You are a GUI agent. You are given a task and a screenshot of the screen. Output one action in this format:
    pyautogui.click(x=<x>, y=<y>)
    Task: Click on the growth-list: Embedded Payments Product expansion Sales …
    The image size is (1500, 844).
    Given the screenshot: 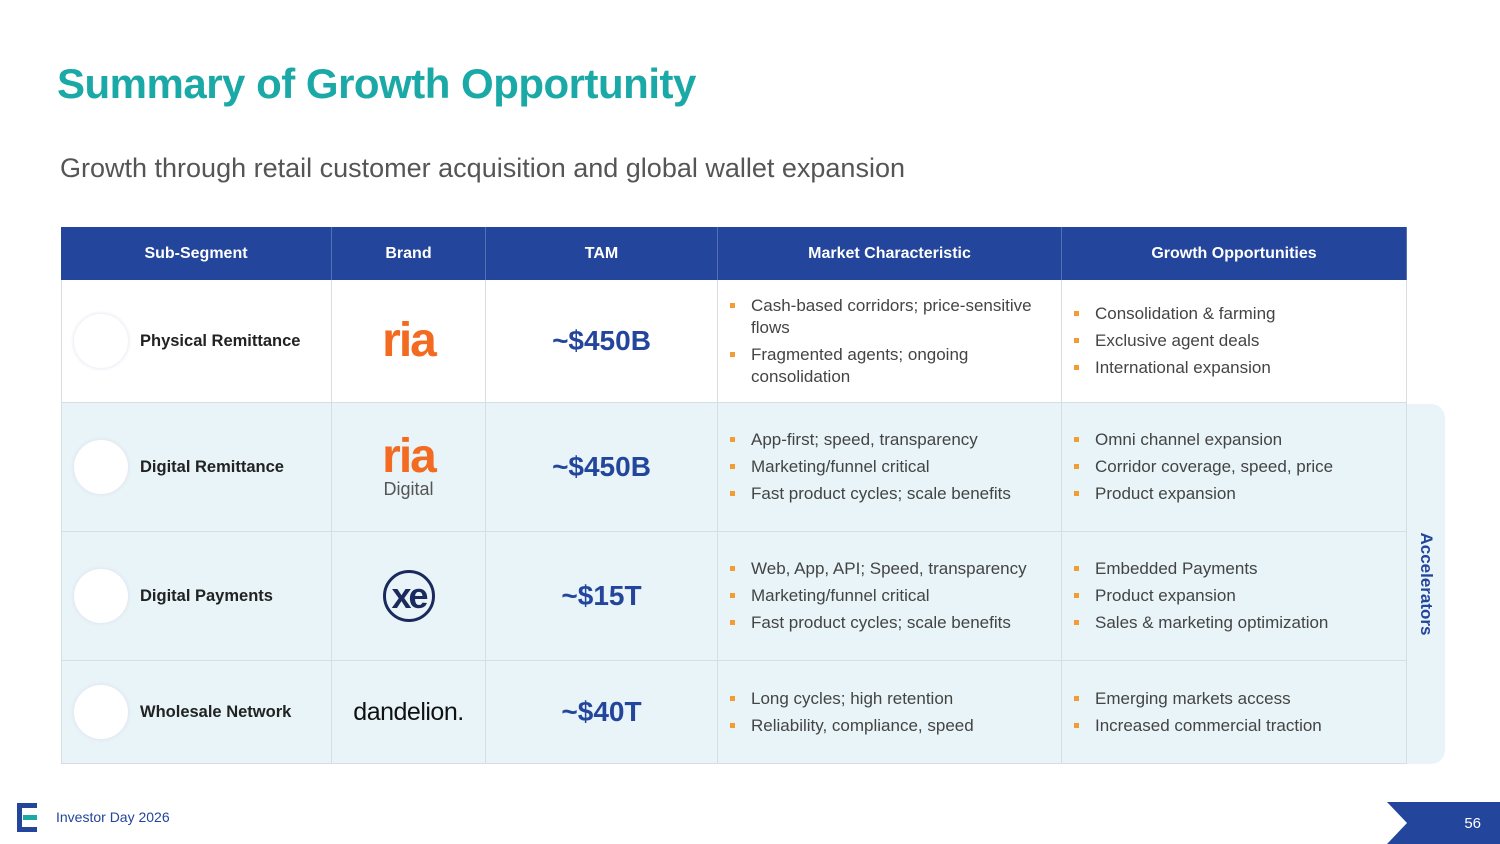 What is the action you would take?
    pyautogui.click(x=1200, y=596)
    